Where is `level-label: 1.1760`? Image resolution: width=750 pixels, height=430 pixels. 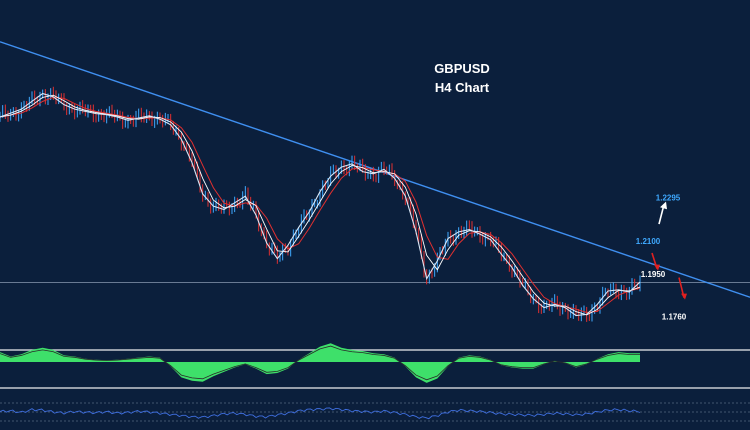 level-label: 1.1760 is located at coordinates (674, 317).